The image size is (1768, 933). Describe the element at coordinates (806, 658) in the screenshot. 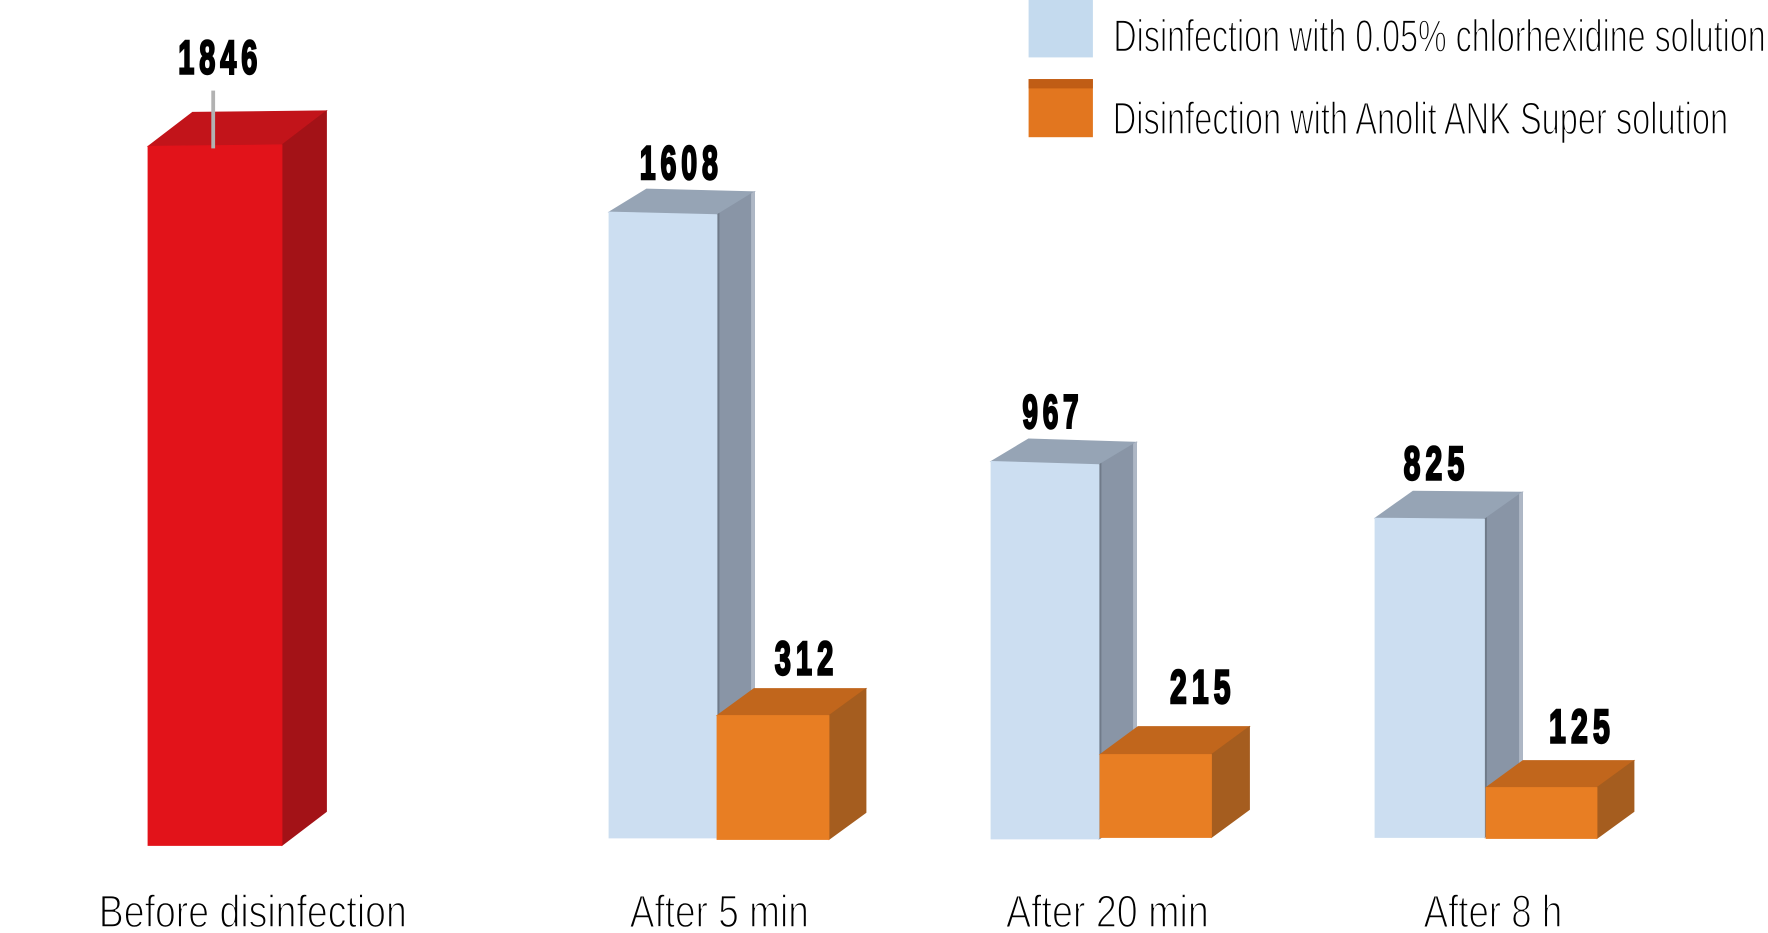

I see `svg-text: 312` at that location.